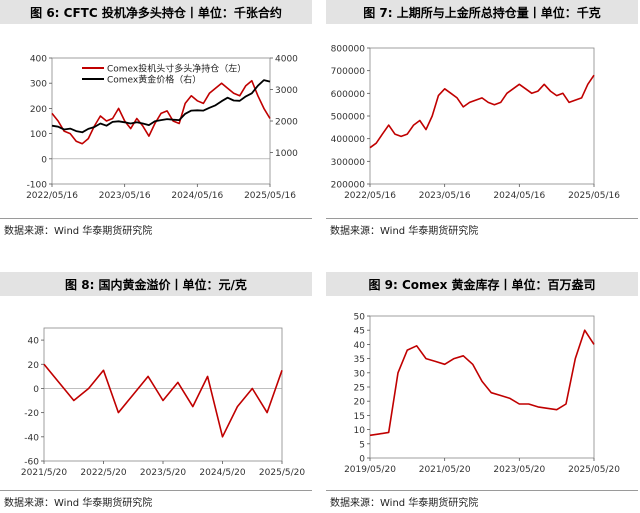 The image size is (640, 513). What do you see at coordinates (154, 80) in the screenshot?
I see `legend-label: Comex黄金价格（右）` at bounding box center [154, 80].